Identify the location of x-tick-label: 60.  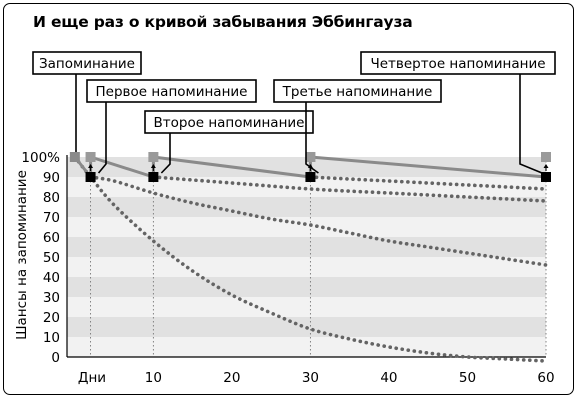
(545, 378).